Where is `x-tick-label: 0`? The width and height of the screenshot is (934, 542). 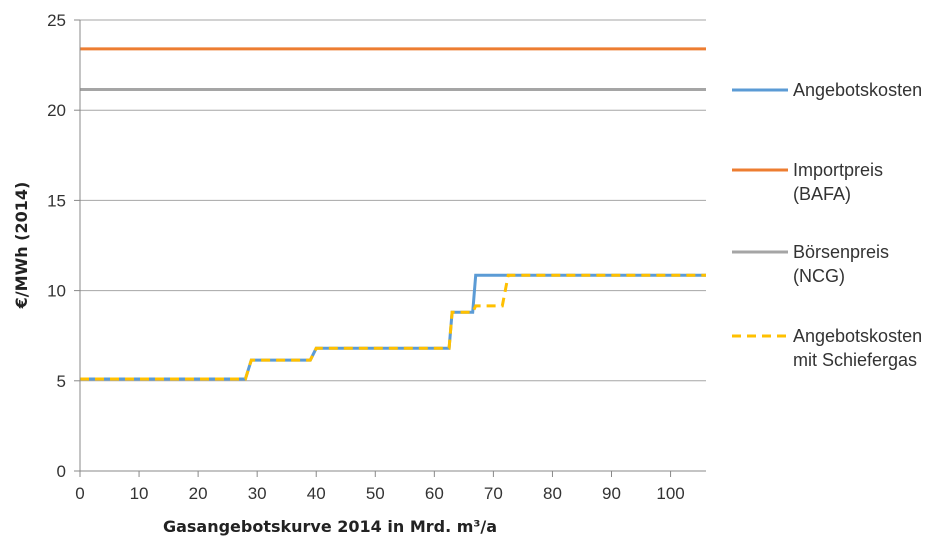
x-tick-label: 0 is located at coordinates (79, 493).